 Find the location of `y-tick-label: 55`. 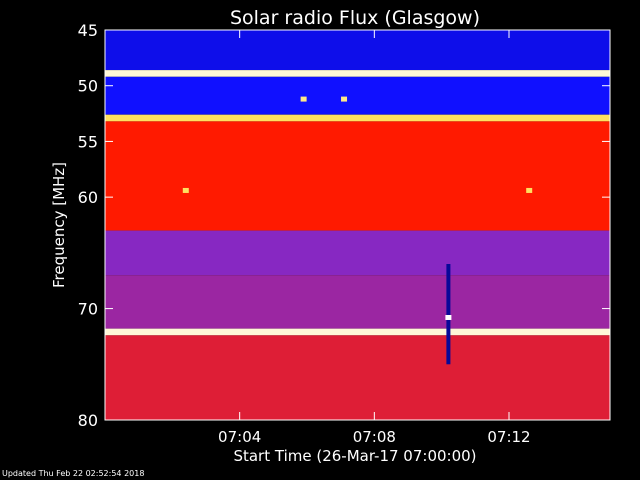

y-tick-label: 55 is located at coordinates (88, 141).